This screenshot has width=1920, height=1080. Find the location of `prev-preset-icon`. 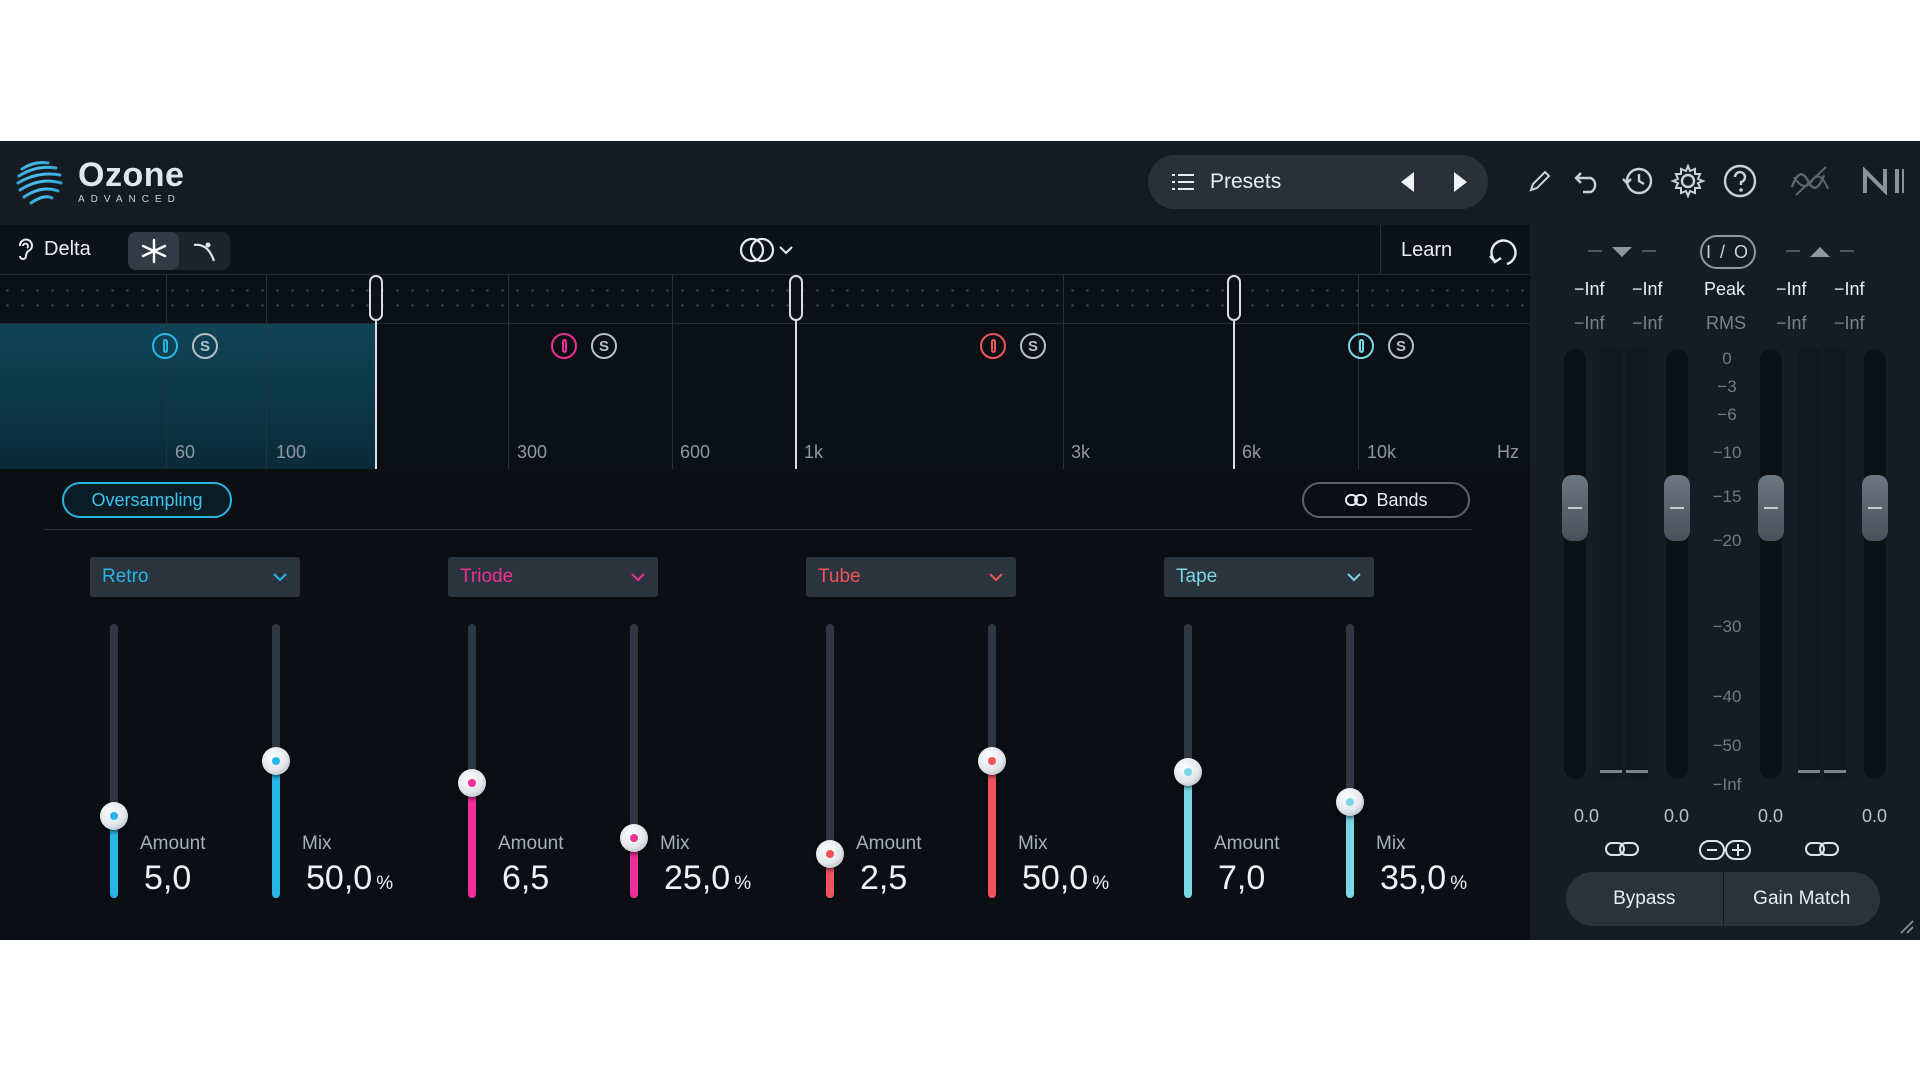

prev-preset-icon is located at coordinates (1408, 182).